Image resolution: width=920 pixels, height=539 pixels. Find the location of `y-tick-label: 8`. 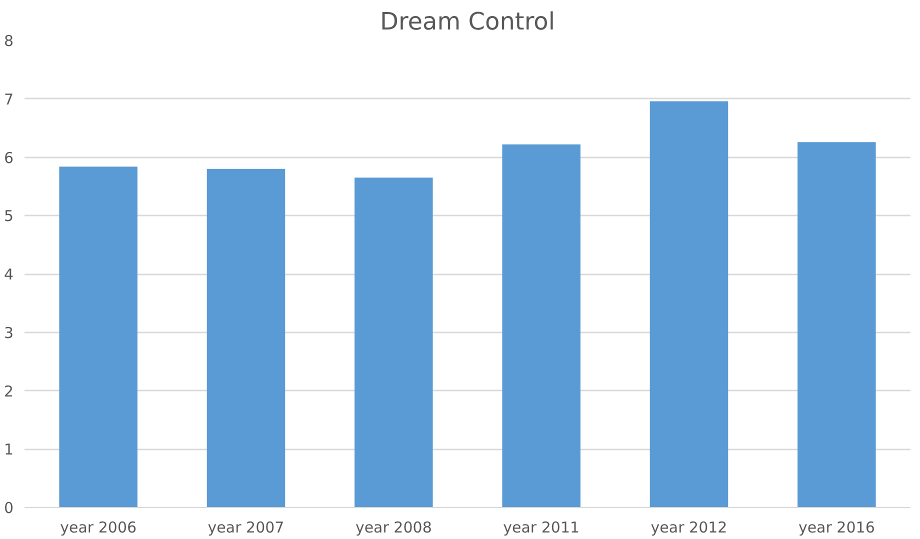

y-tick-label: 8 is located at coordinates (9, 41).